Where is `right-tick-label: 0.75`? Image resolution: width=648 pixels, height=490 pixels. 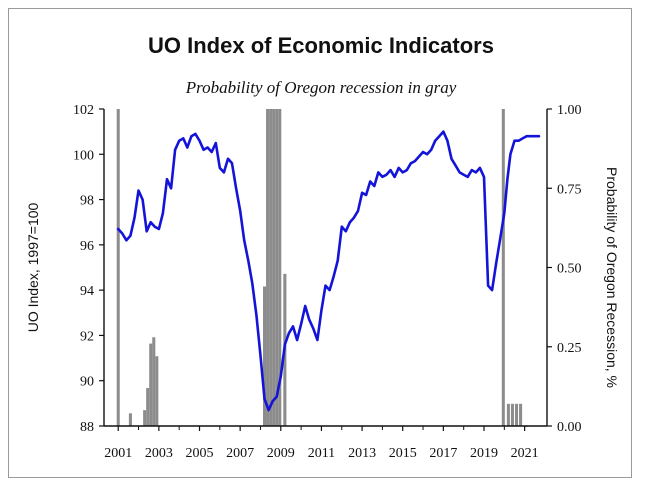 right-tick-label: 0.75 is located at coordinates (569, 189).